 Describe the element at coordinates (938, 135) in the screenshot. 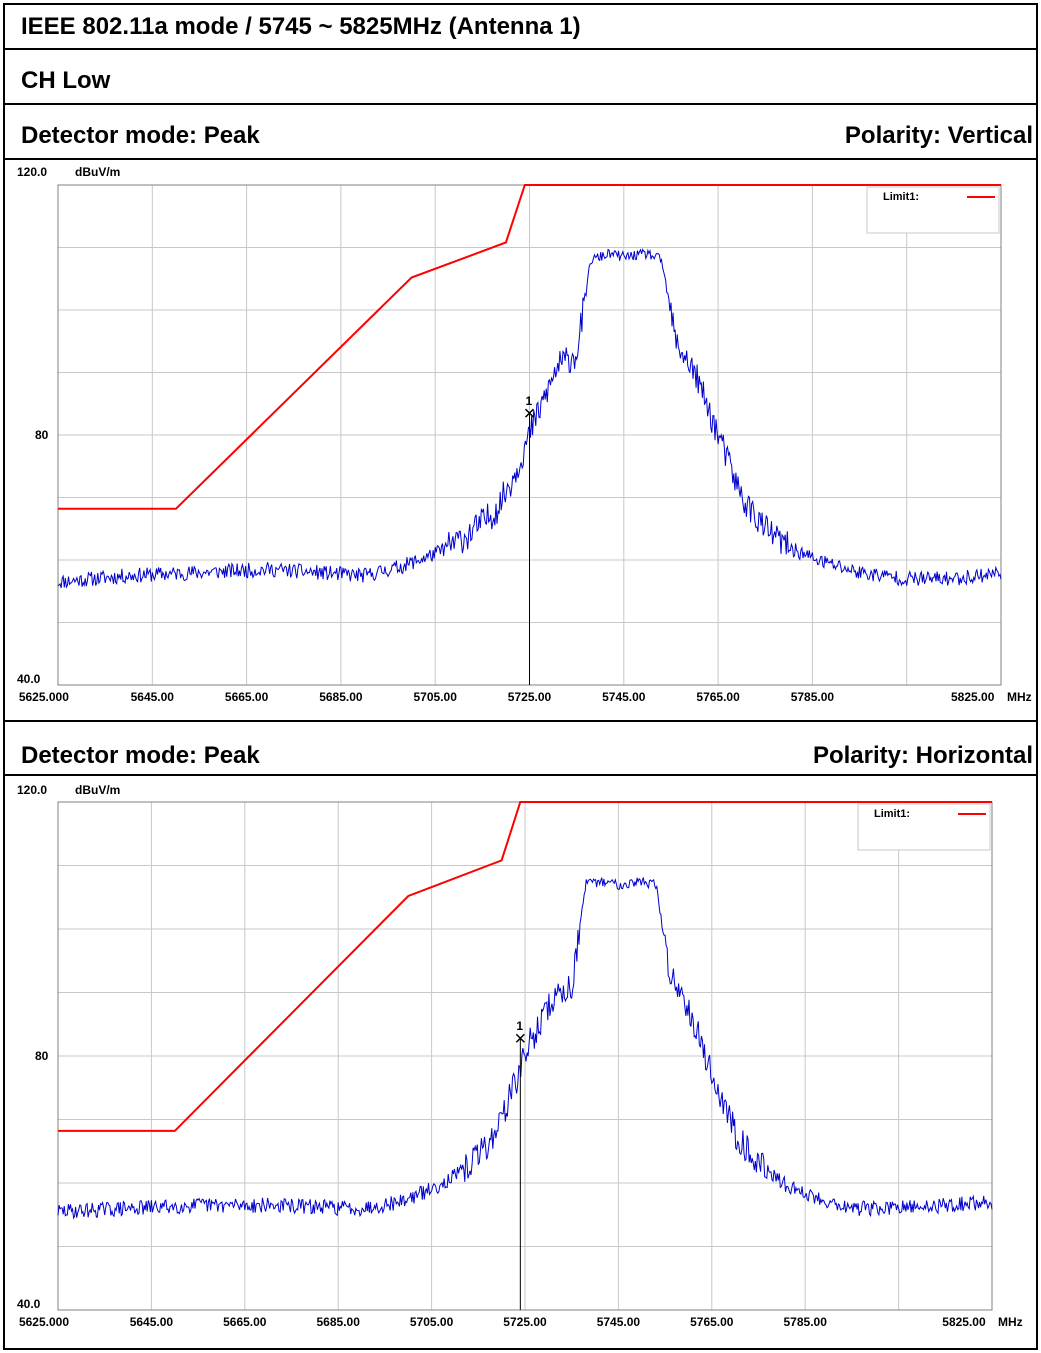

I see `panel-1-polarity-label: Polarity: Vertical` at that location.